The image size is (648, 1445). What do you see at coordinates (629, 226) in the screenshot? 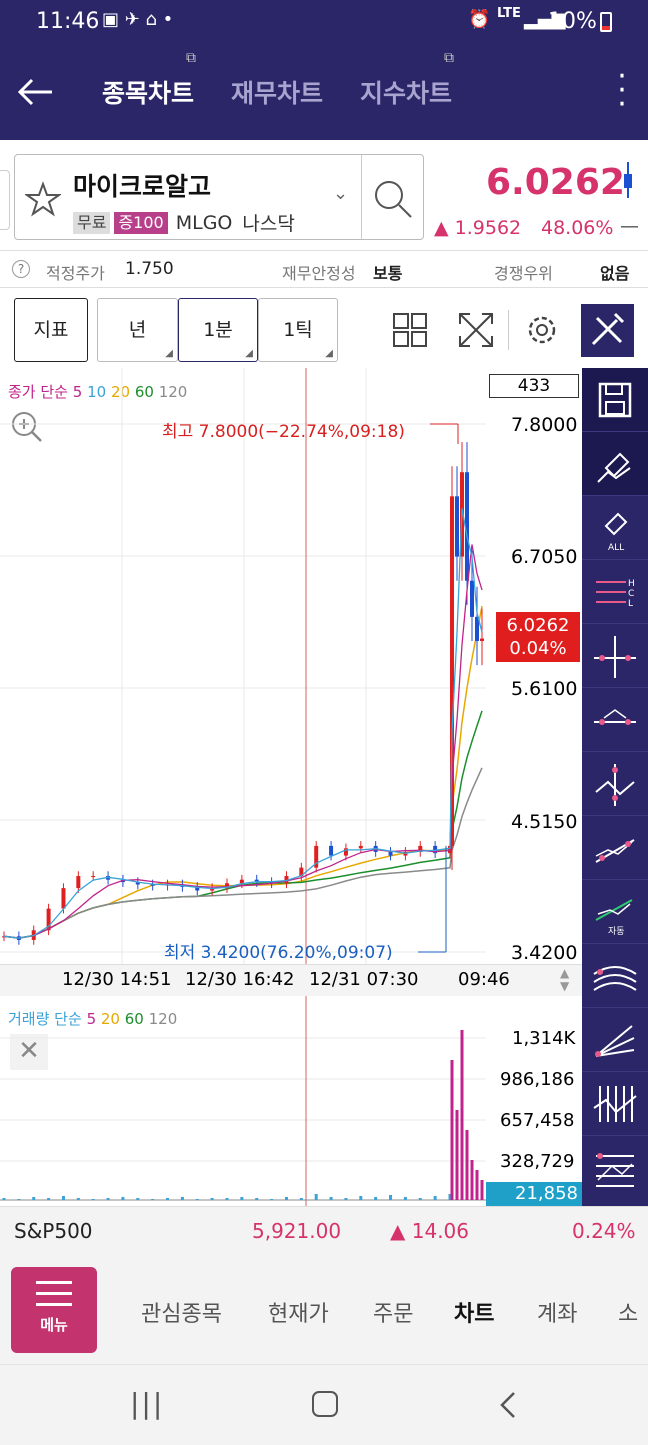
I see `change-dash: —` at bounding box center [629, 226].